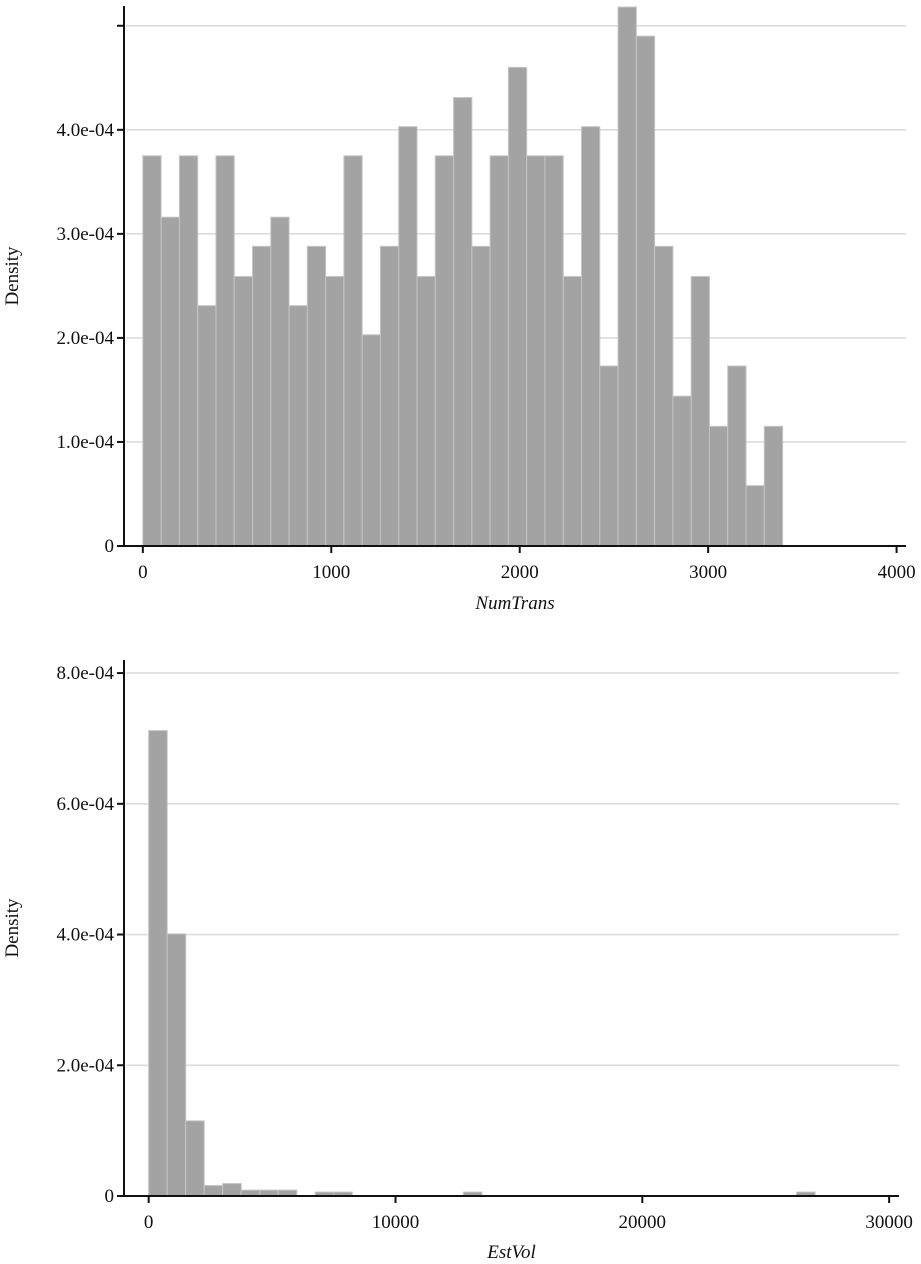  What do you see at coordinates (85, 442) in the screenshot?
I see `y-tick-label: 1.0e-04` at bounding box center [85, 442].